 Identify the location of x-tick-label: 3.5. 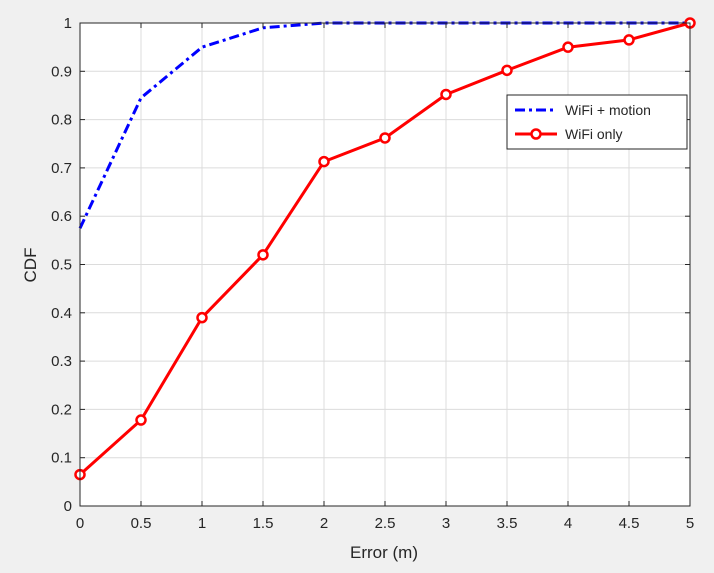
(507, 523).